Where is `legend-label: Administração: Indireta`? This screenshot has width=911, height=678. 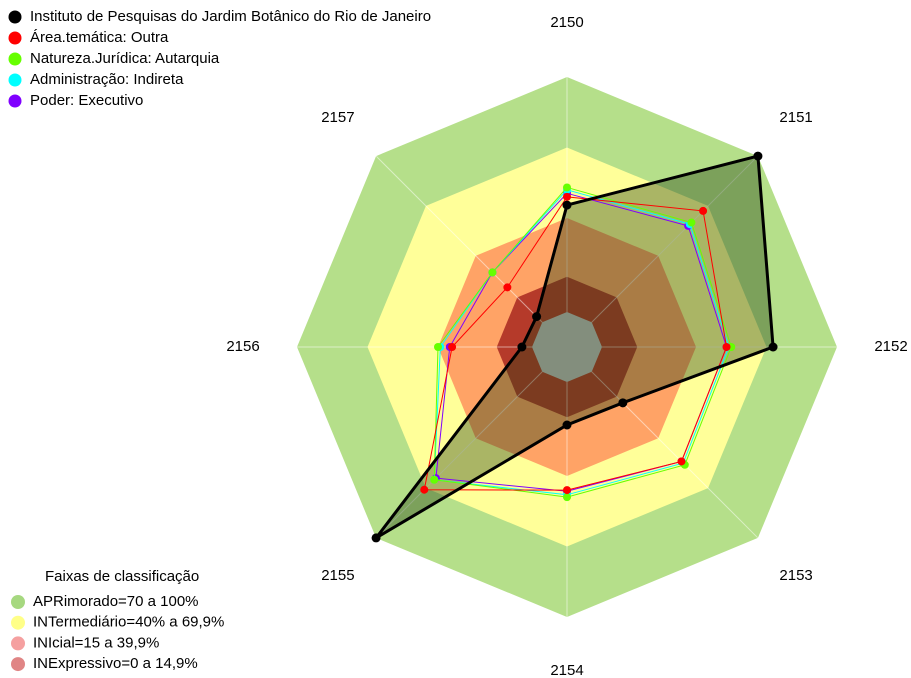 legend-label: Administração: Indireta is located at coordinates (107, 79).